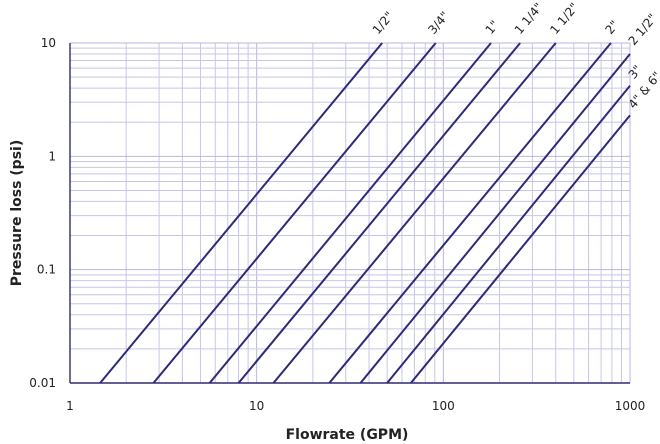  Describe the element at coordinates (564, 18) in the screenshot. I see `series-label: 1 1/2"` at that location.